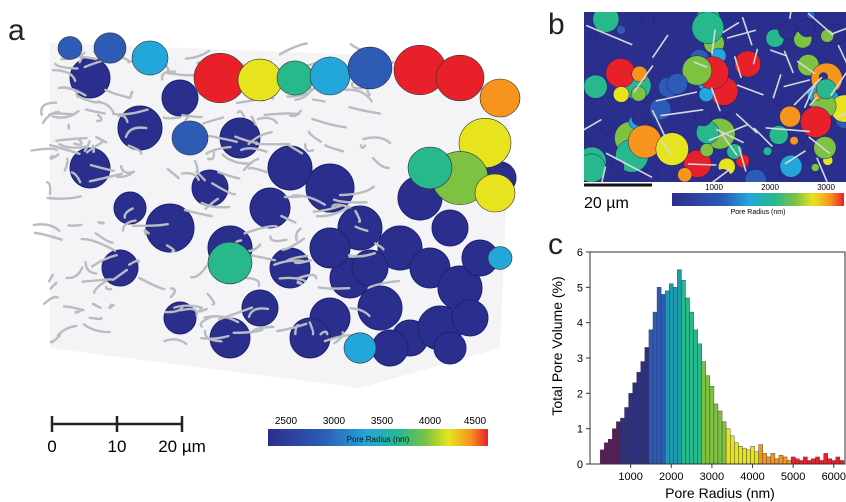 Image resolution: width=846 pixels, height=502 pixels. I want to click on y-tick-label: 4, so click(580, 324).